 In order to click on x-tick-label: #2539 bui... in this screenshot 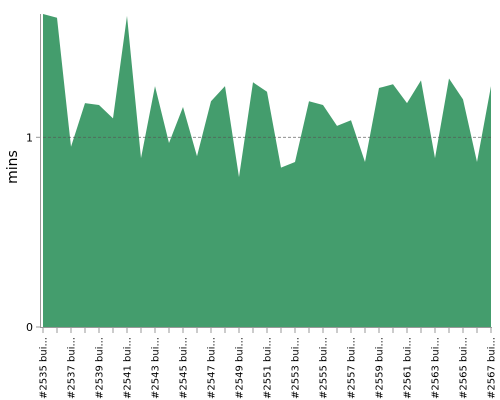, I will do `click(100, 368)`.